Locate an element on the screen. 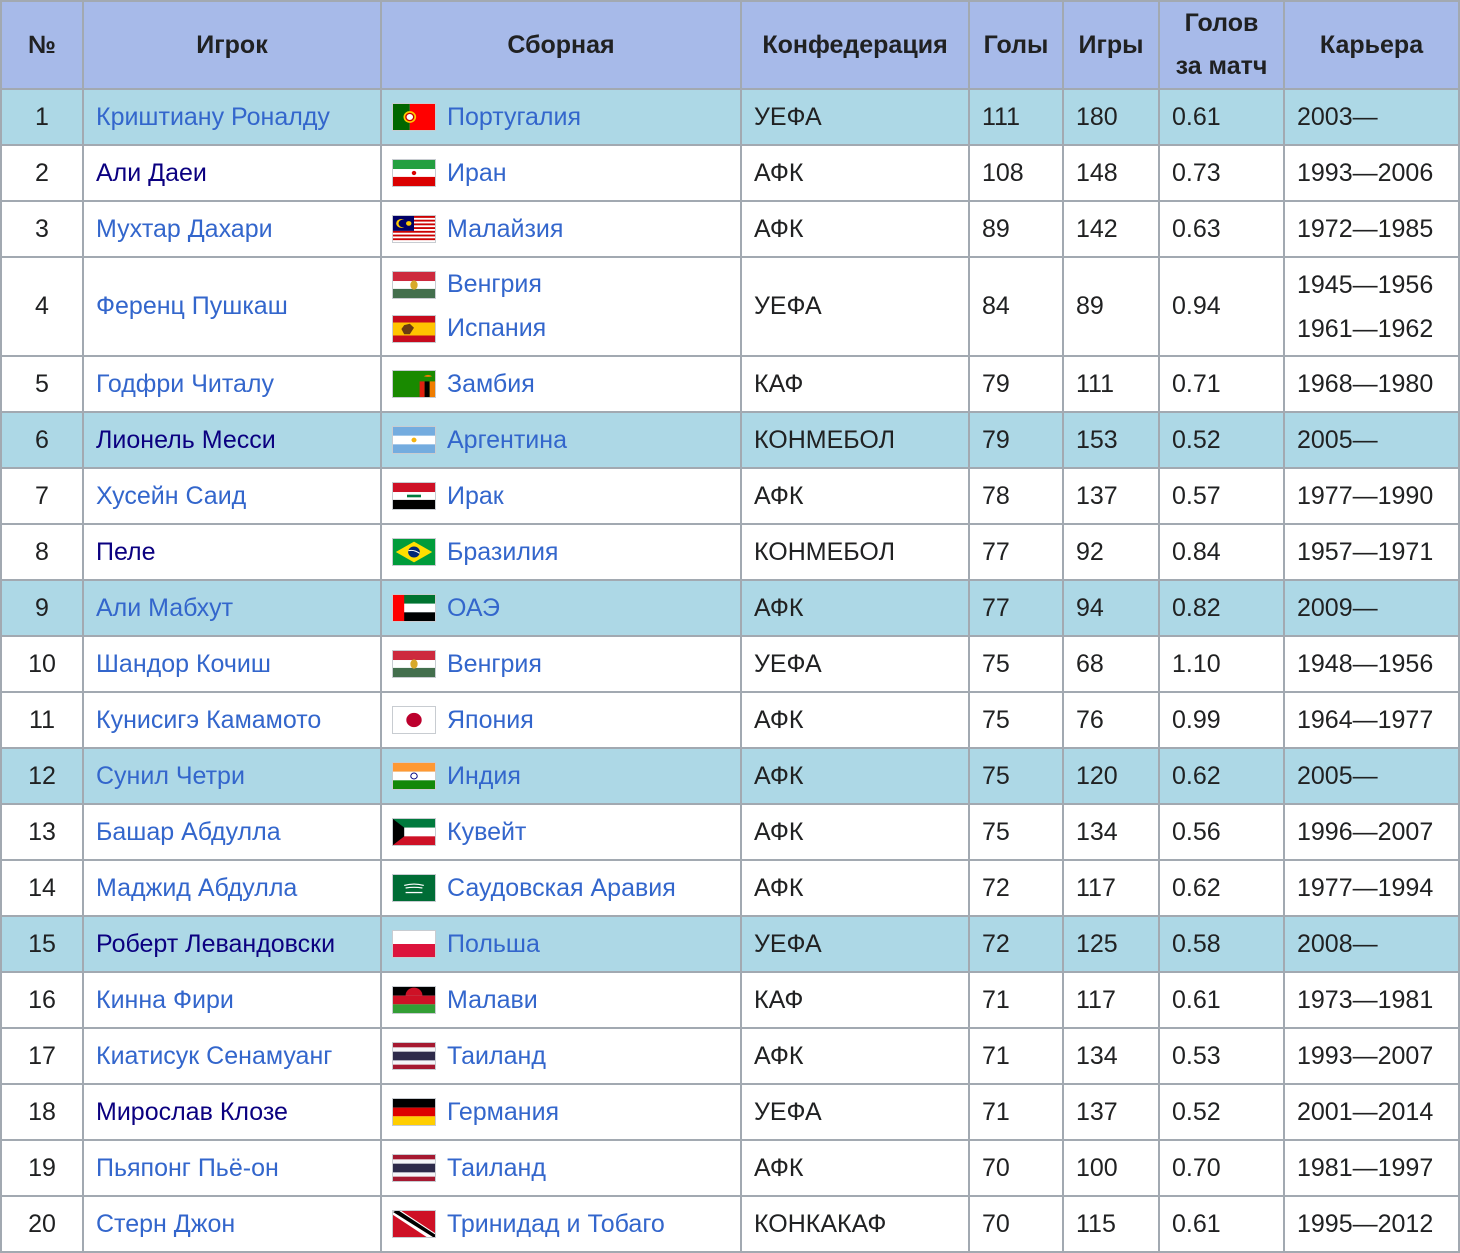 The image size is (1460, 1253). games-cell: 117 is located at coordinates (1111, 1000).